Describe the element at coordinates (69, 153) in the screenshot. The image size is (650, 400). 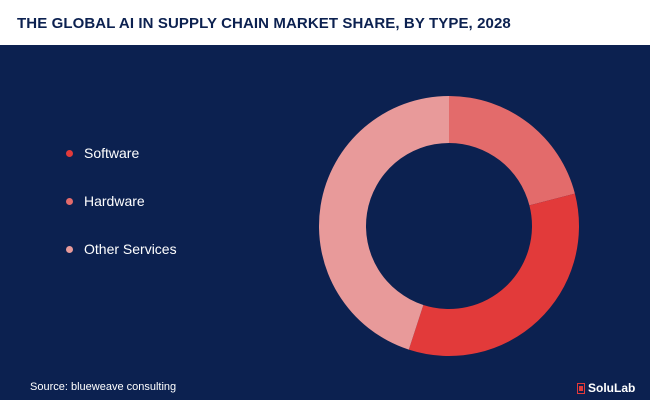
I see `legend-dot-software` at that location.